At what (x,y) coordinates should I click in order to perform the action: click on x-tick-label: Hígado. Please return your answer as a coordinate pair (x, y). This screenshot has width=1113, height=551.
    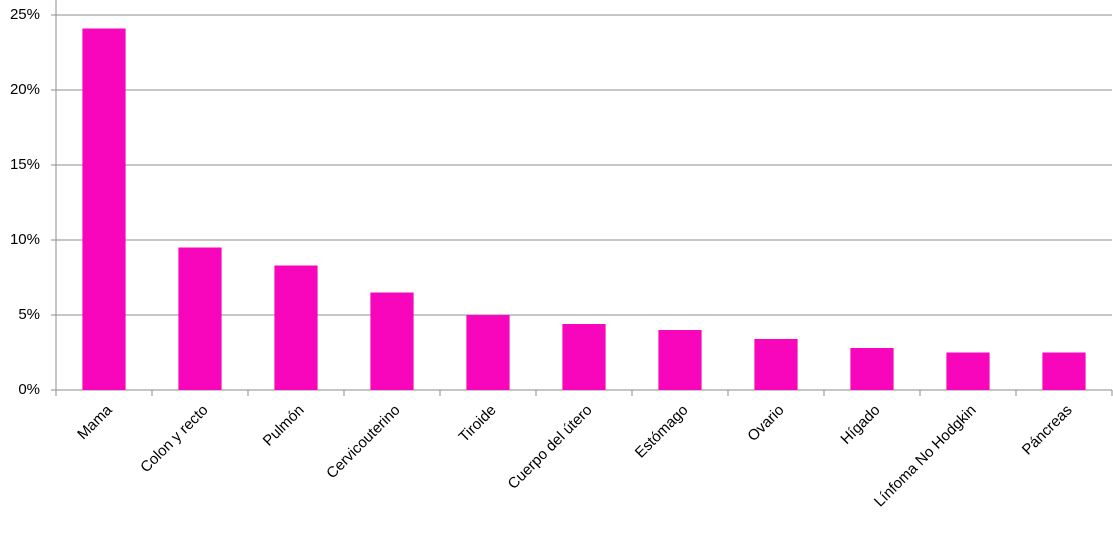
    Looking at the image, I should click on (860, 425).